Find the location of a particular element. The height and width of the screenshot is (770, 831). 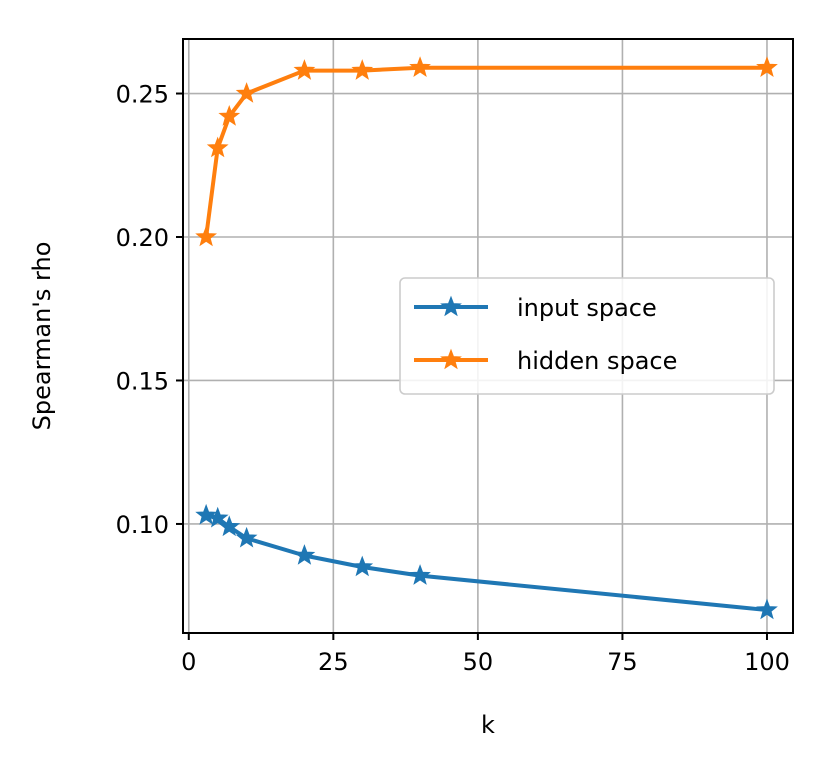

series-line-input-space is located at coordinates (486, 563).